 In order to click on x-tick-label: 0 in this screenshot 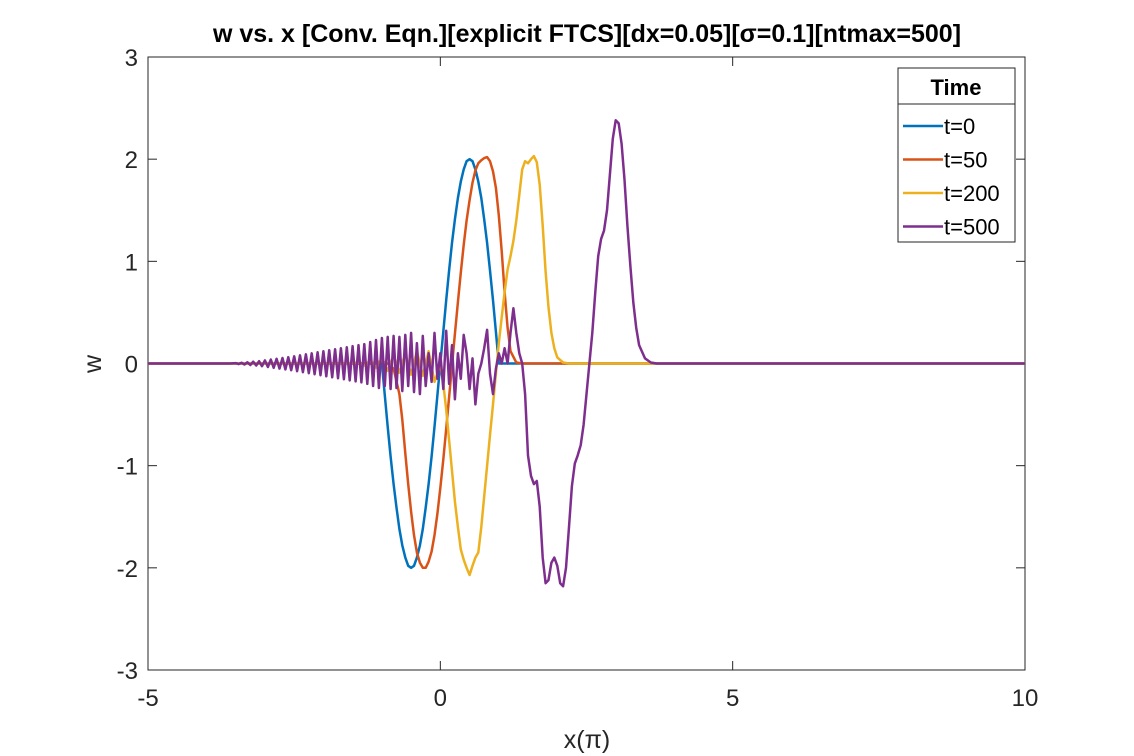, I will do `click(440, 698)`.